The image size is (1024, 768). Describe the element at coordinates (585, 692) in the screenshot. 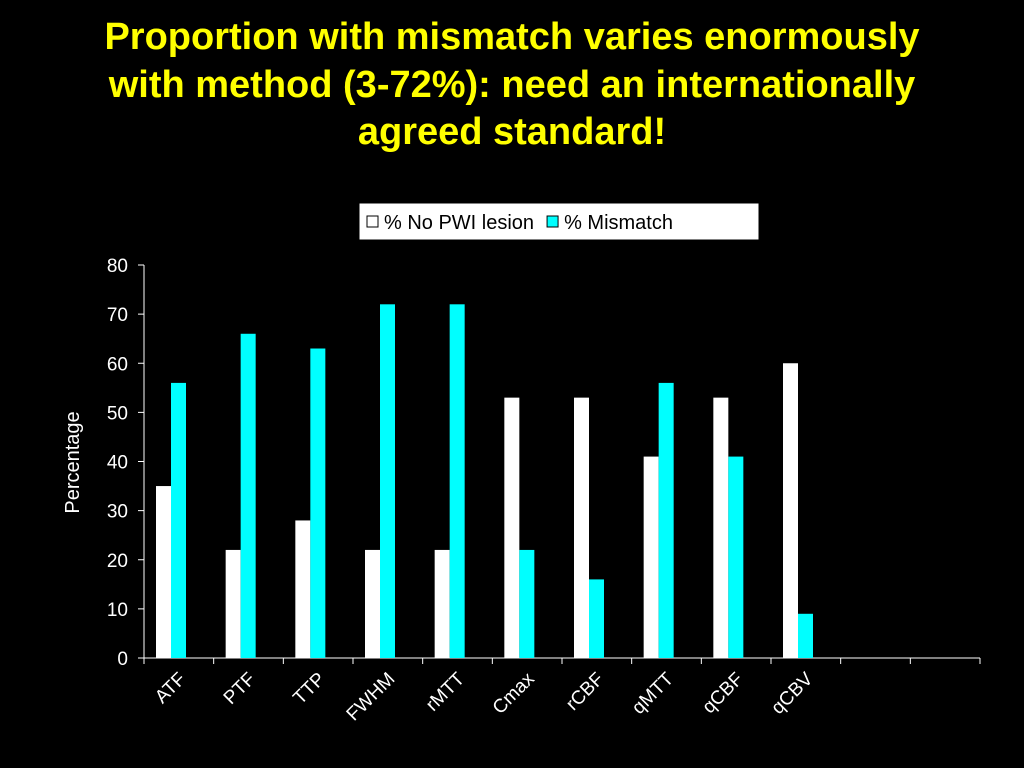

I see `x-tick-label: rCBF` at that location.